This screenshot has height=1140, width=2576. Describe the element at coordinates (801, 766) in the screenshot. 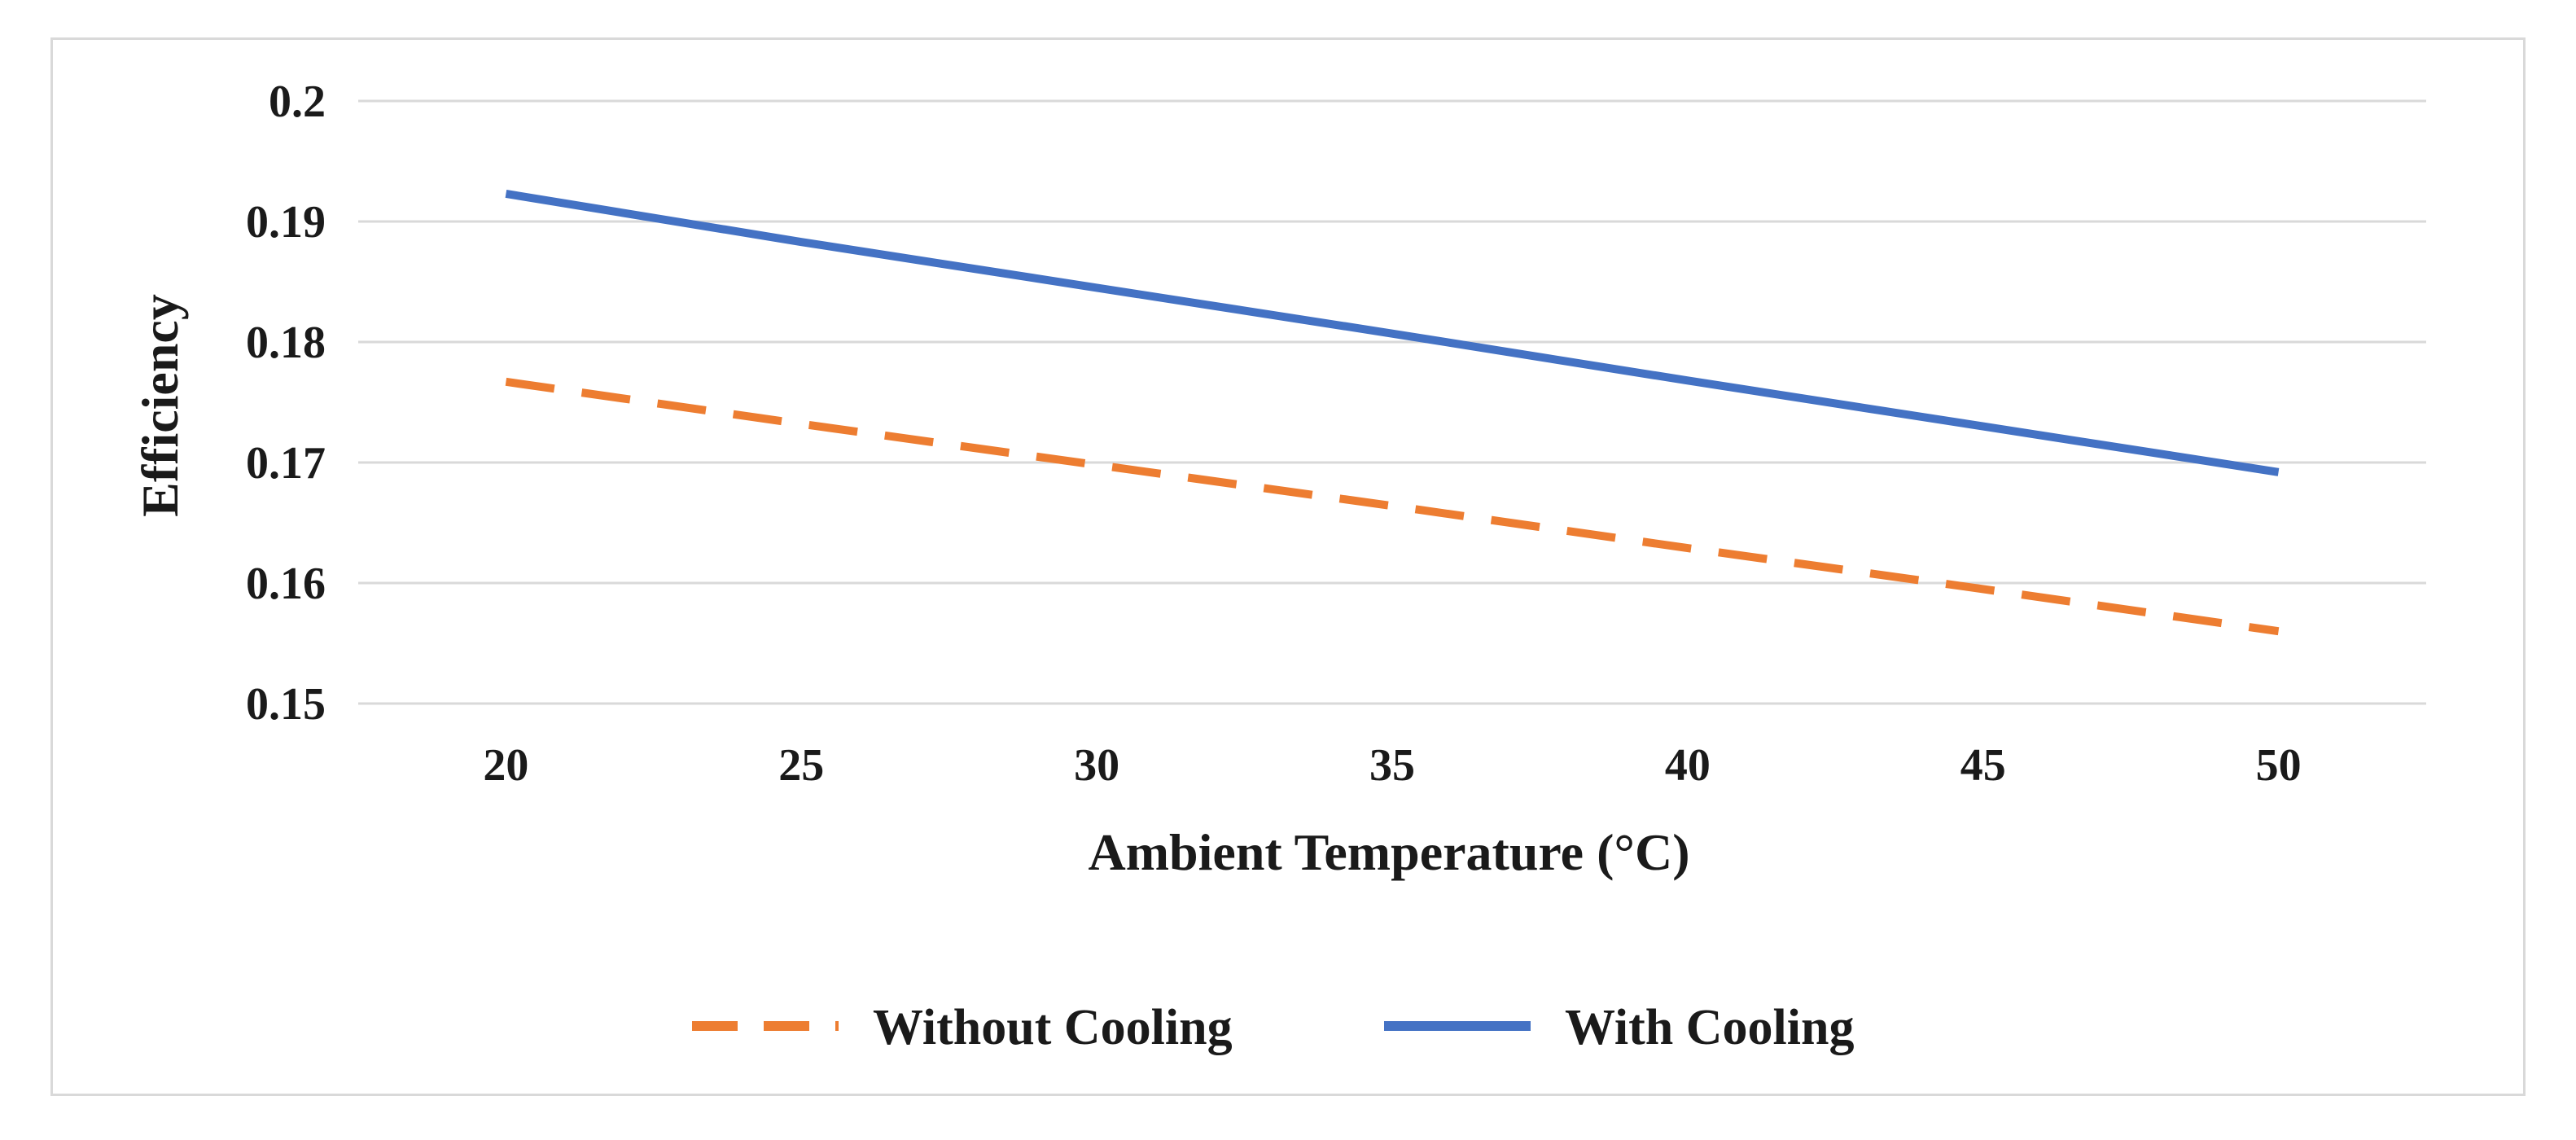

I see `x-tick-label: 25` at that location.